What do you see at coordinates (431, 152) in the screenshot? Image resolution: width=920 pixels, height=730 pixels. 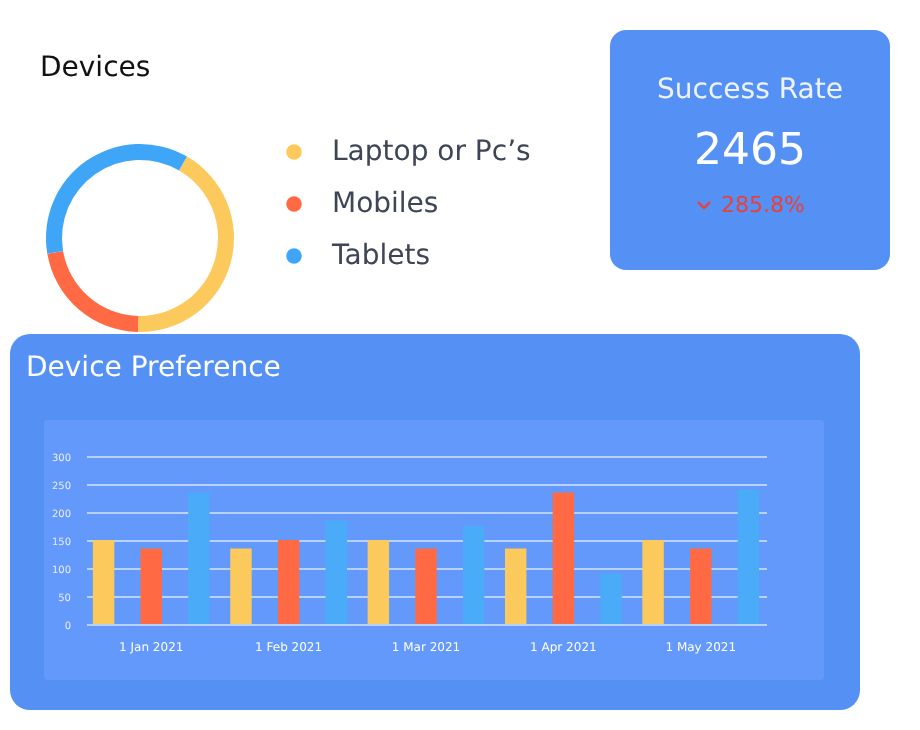 I see `legend-label: Laptop or Pc’s` at bounding box center [431, 152].